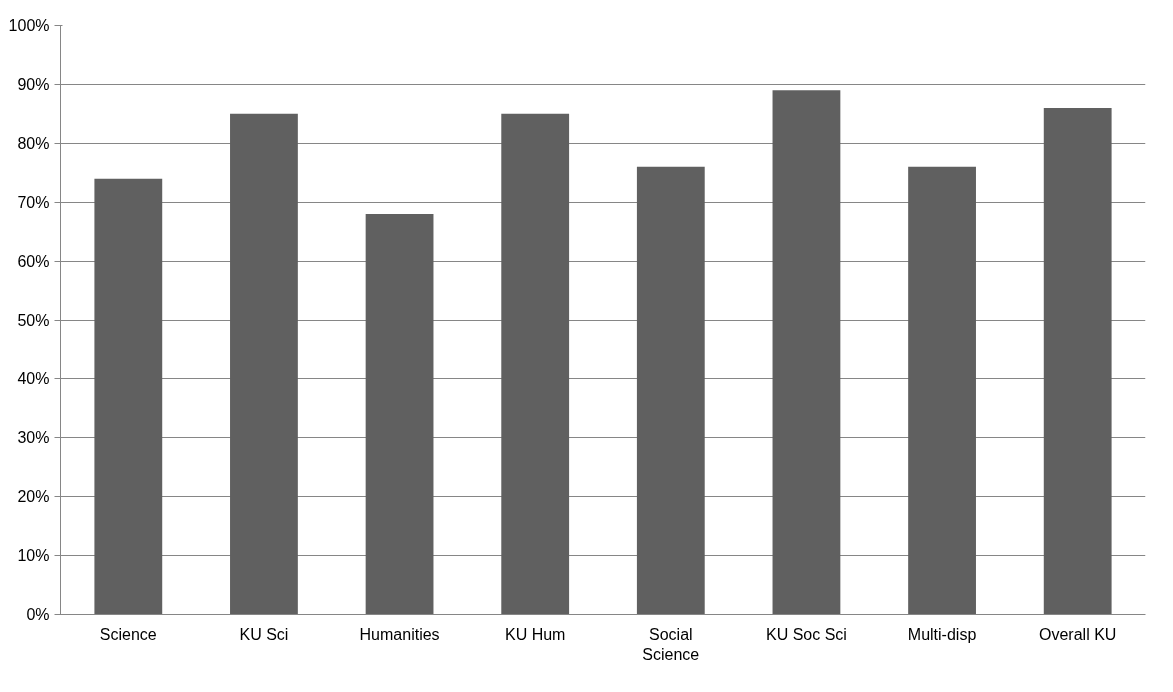 The image size is (1173, 692). What do you see at coordinates (33, 143) in the screenshot?
I see `y-tick-label: 80%` at bounding box center [33, 143].